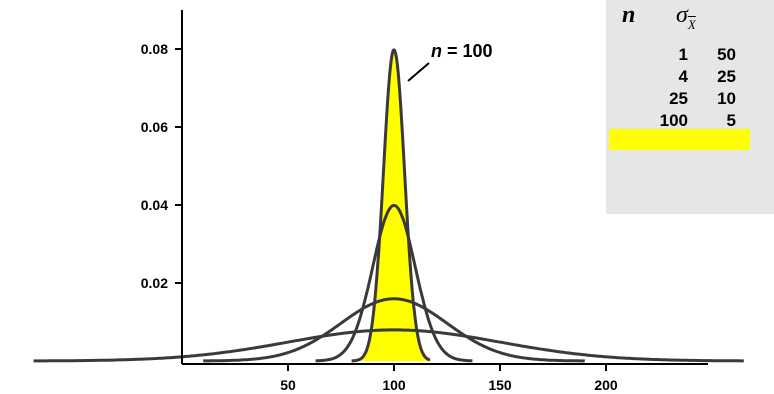 The width and height of the screenshot is (774, 394). I want to click on legend-highlight, so click(679, 139).